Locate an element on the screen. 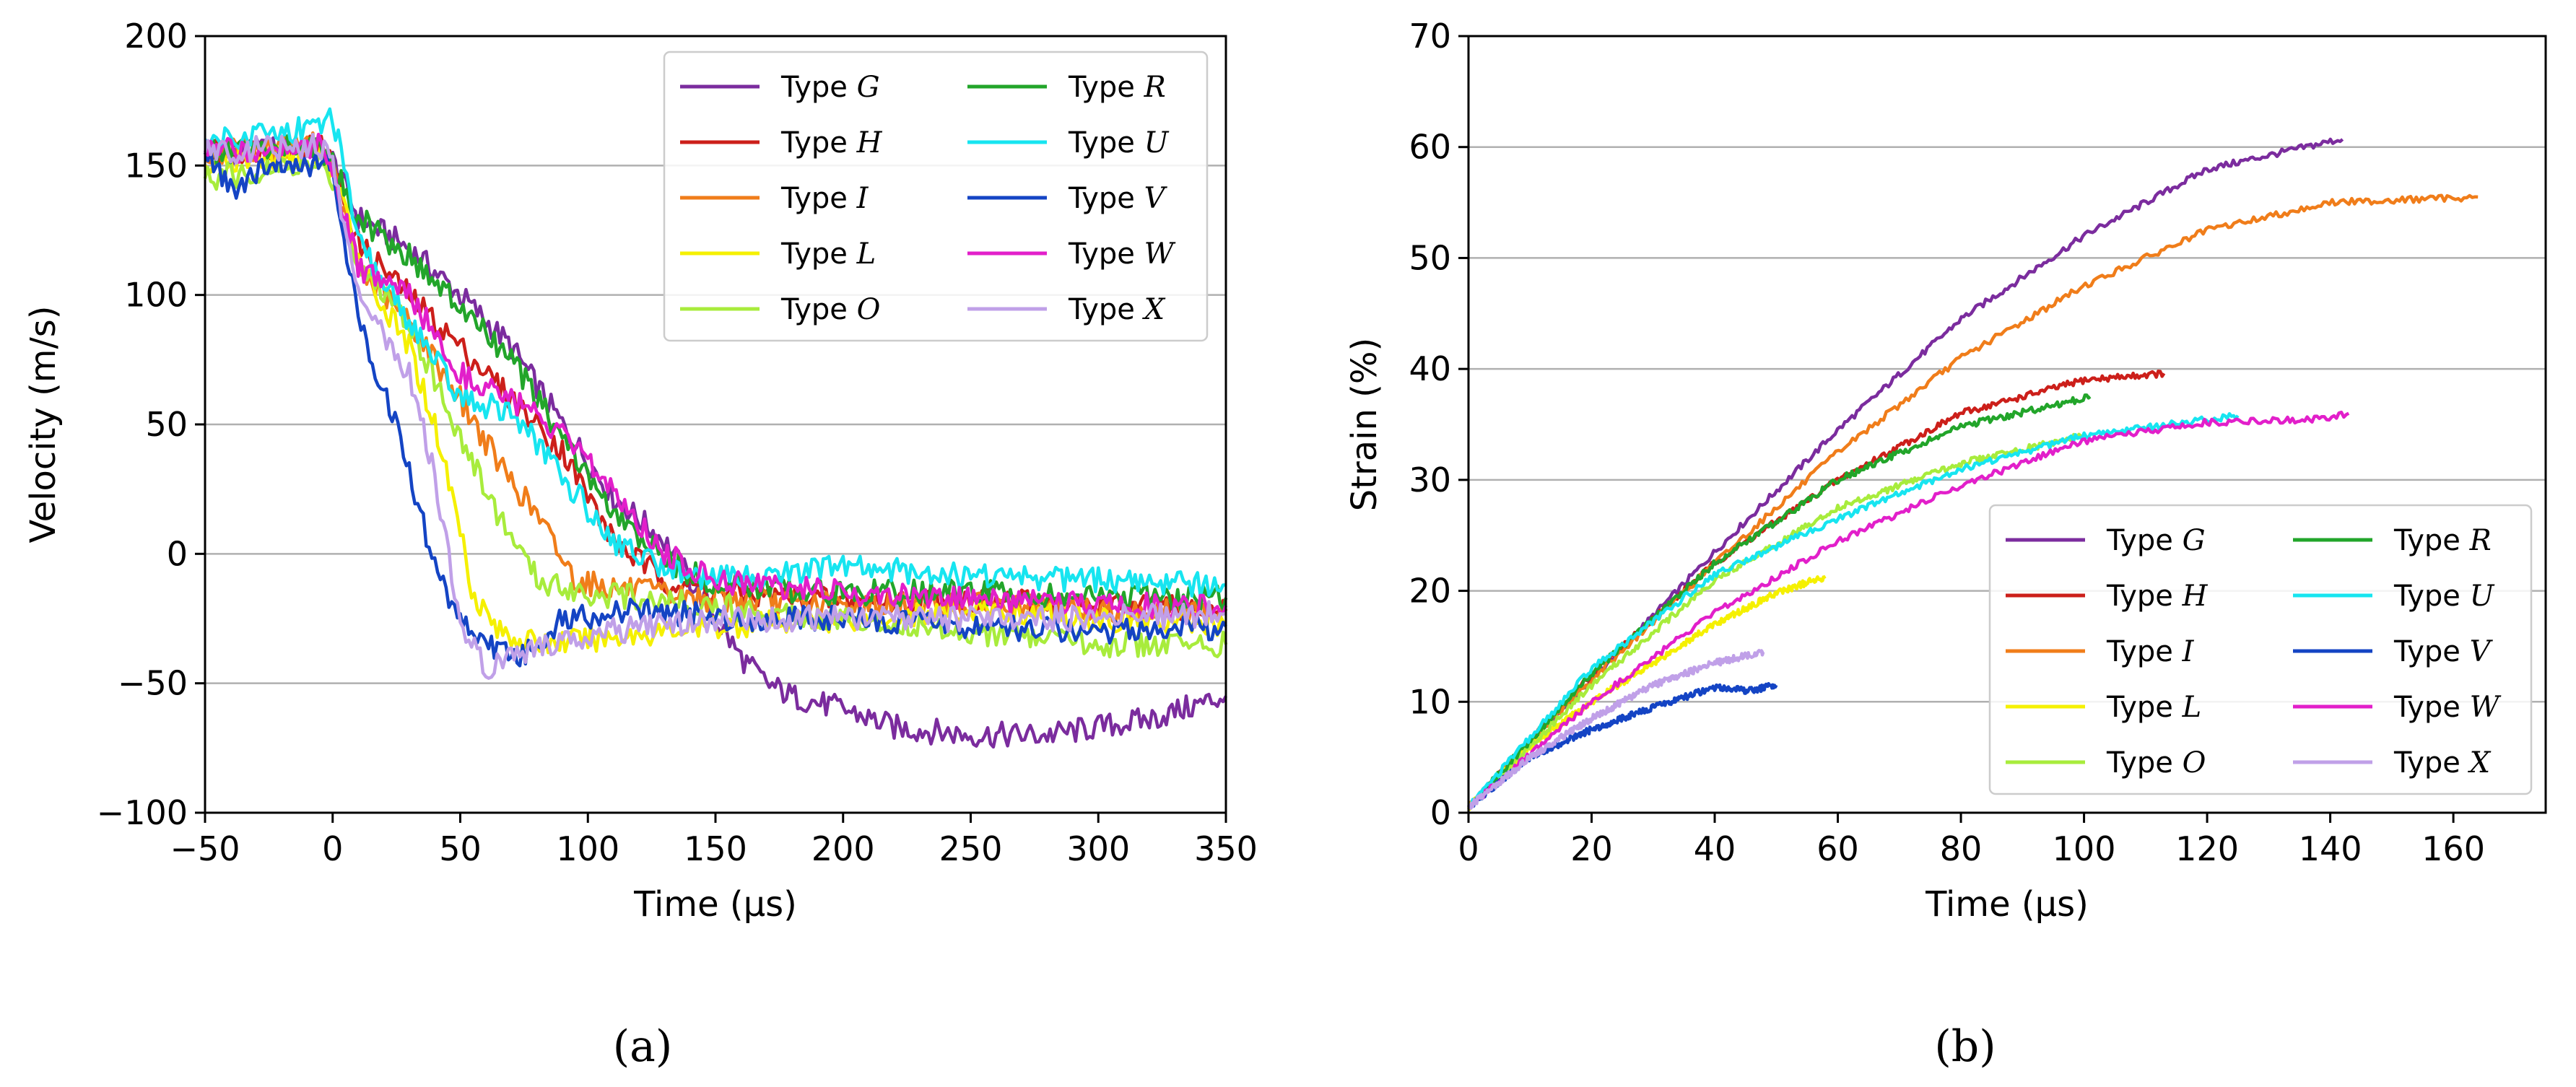 The width and height of the screenshot is (2576, 1087). legend-entry-letter: O is located at coordinates (869, 309).